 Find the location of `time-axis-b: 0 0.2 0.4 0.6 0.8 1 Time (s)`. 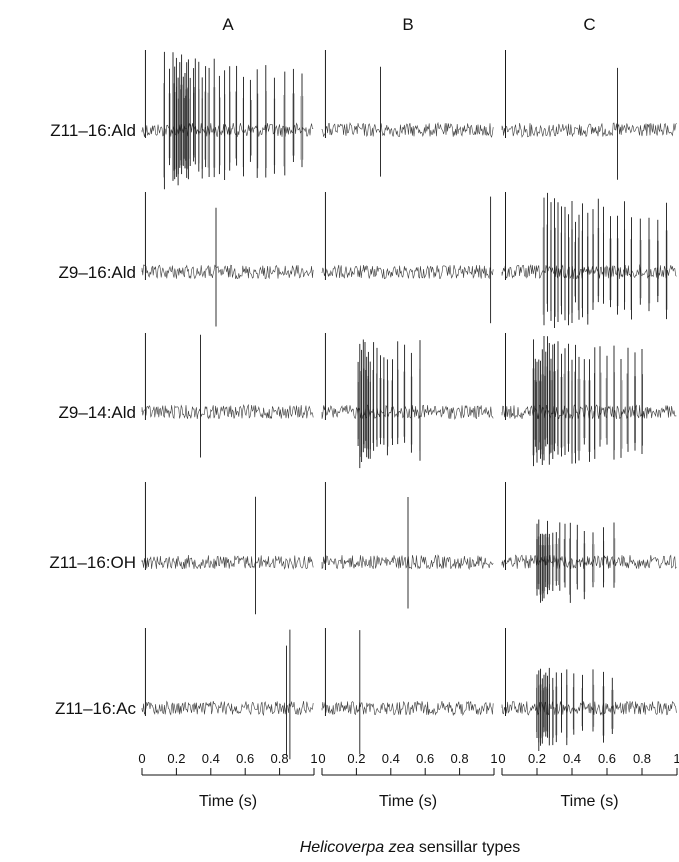

time-axis-b: 0 0.2 0.4 0.6 0.8 1 Time (s) is located at coordinates (407, 780).